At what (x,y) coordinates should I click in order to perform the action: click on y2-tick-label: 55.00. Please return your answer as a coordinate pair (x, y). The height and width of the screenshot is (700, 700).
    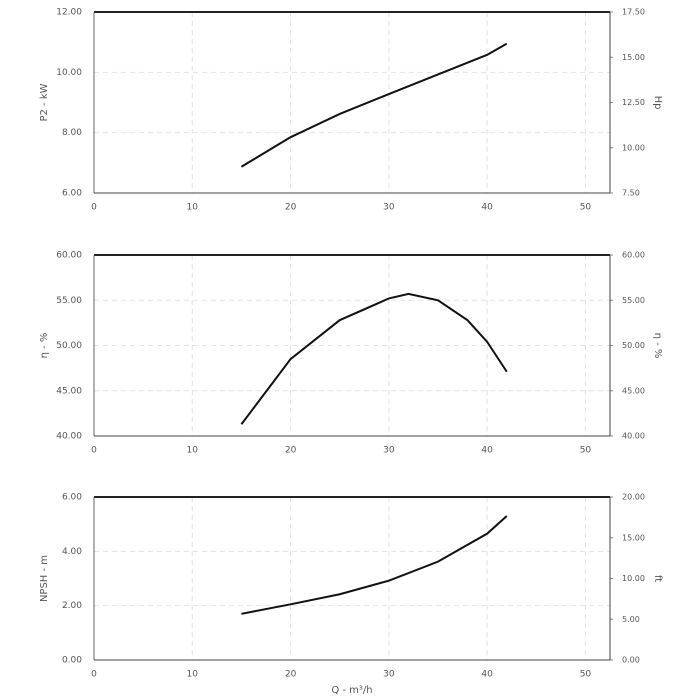
    Looking at the image, I should click on (633, 300).